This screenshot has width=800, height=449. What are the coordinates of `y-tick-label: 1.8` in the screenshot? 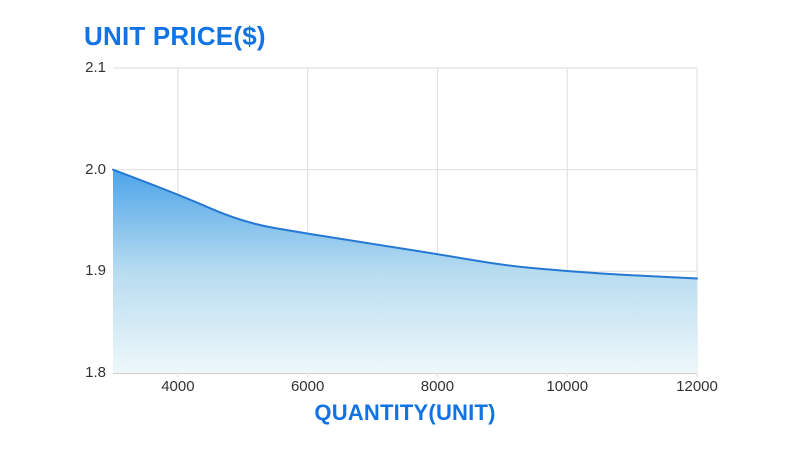 It's located at (95, 372).